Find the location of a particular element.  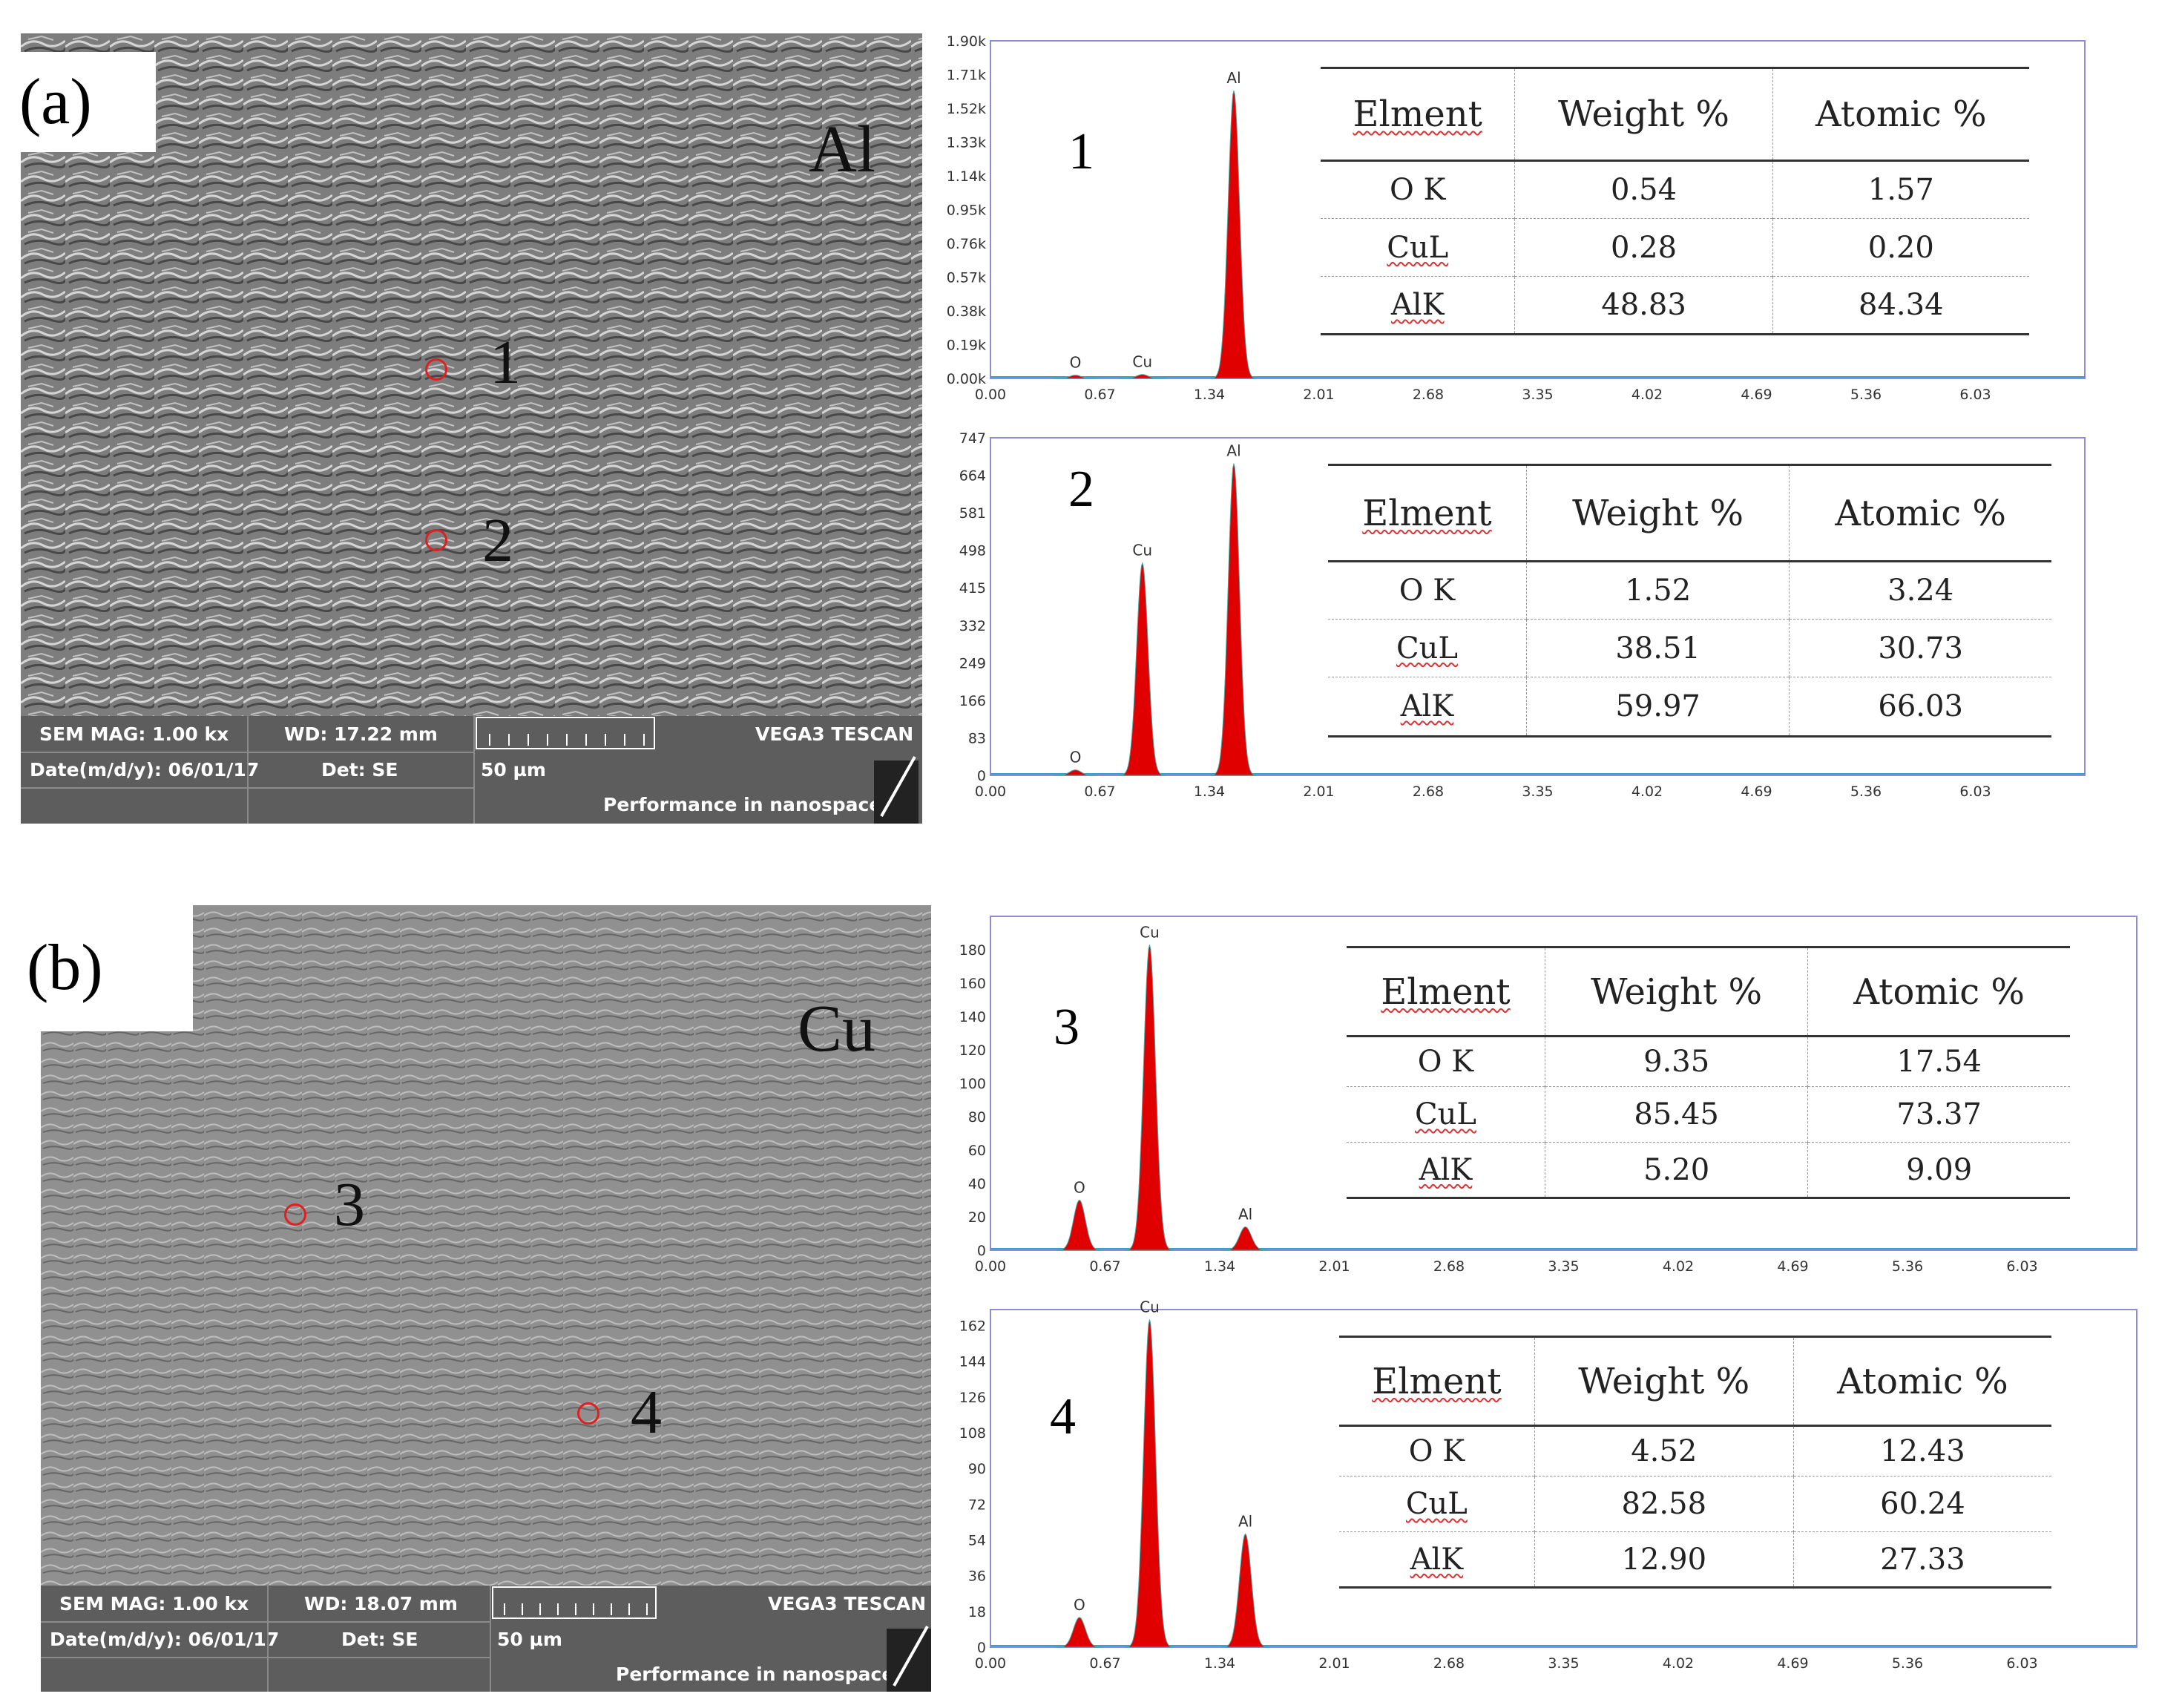

weight-cell: 85.45 is located at coordinates (1676, 1114).